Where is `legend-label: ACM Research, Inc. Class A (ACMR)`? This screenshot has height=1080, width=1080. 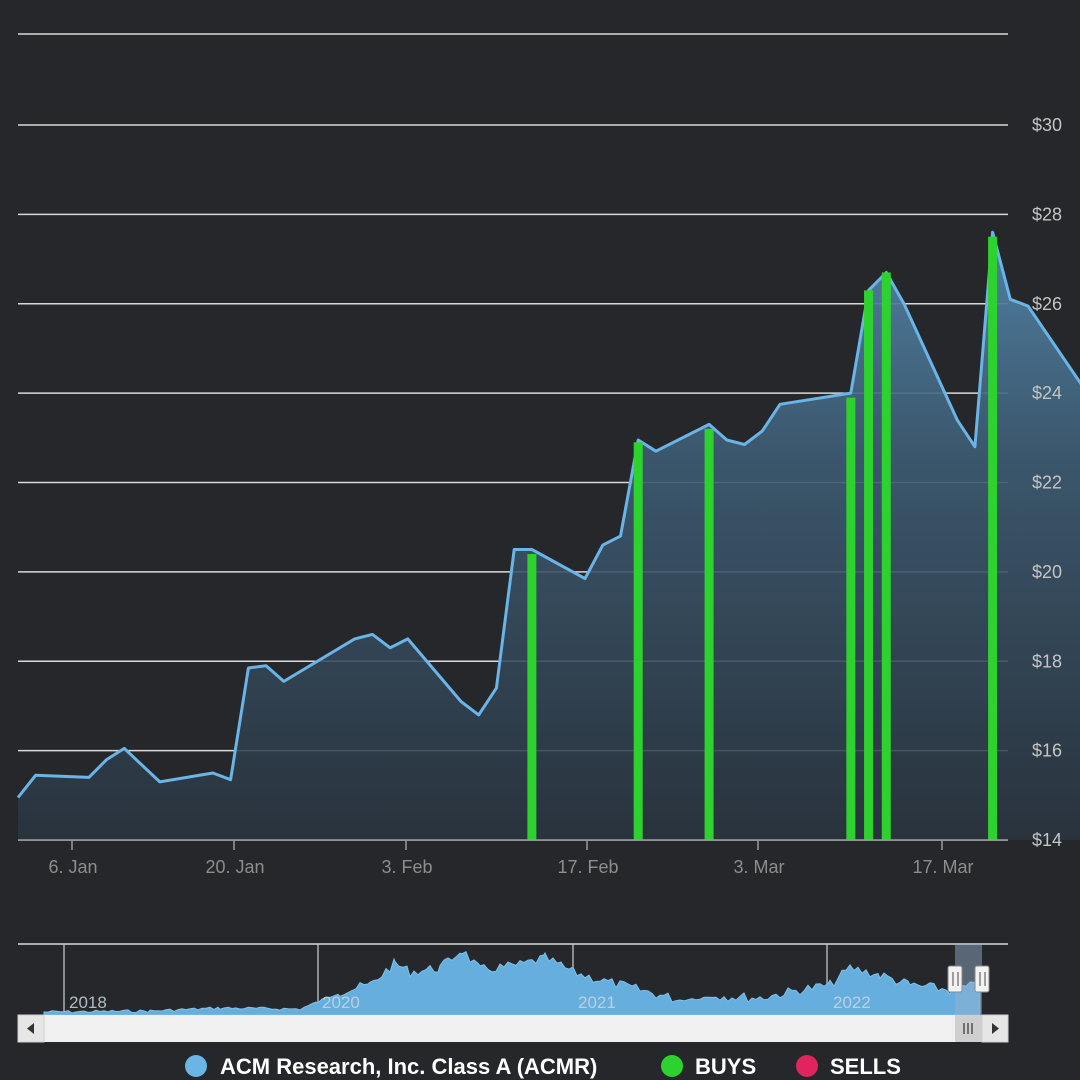 legend-label: ACM Research, Inc. Class A (ACMR) is located at coordinates (408, 1066).